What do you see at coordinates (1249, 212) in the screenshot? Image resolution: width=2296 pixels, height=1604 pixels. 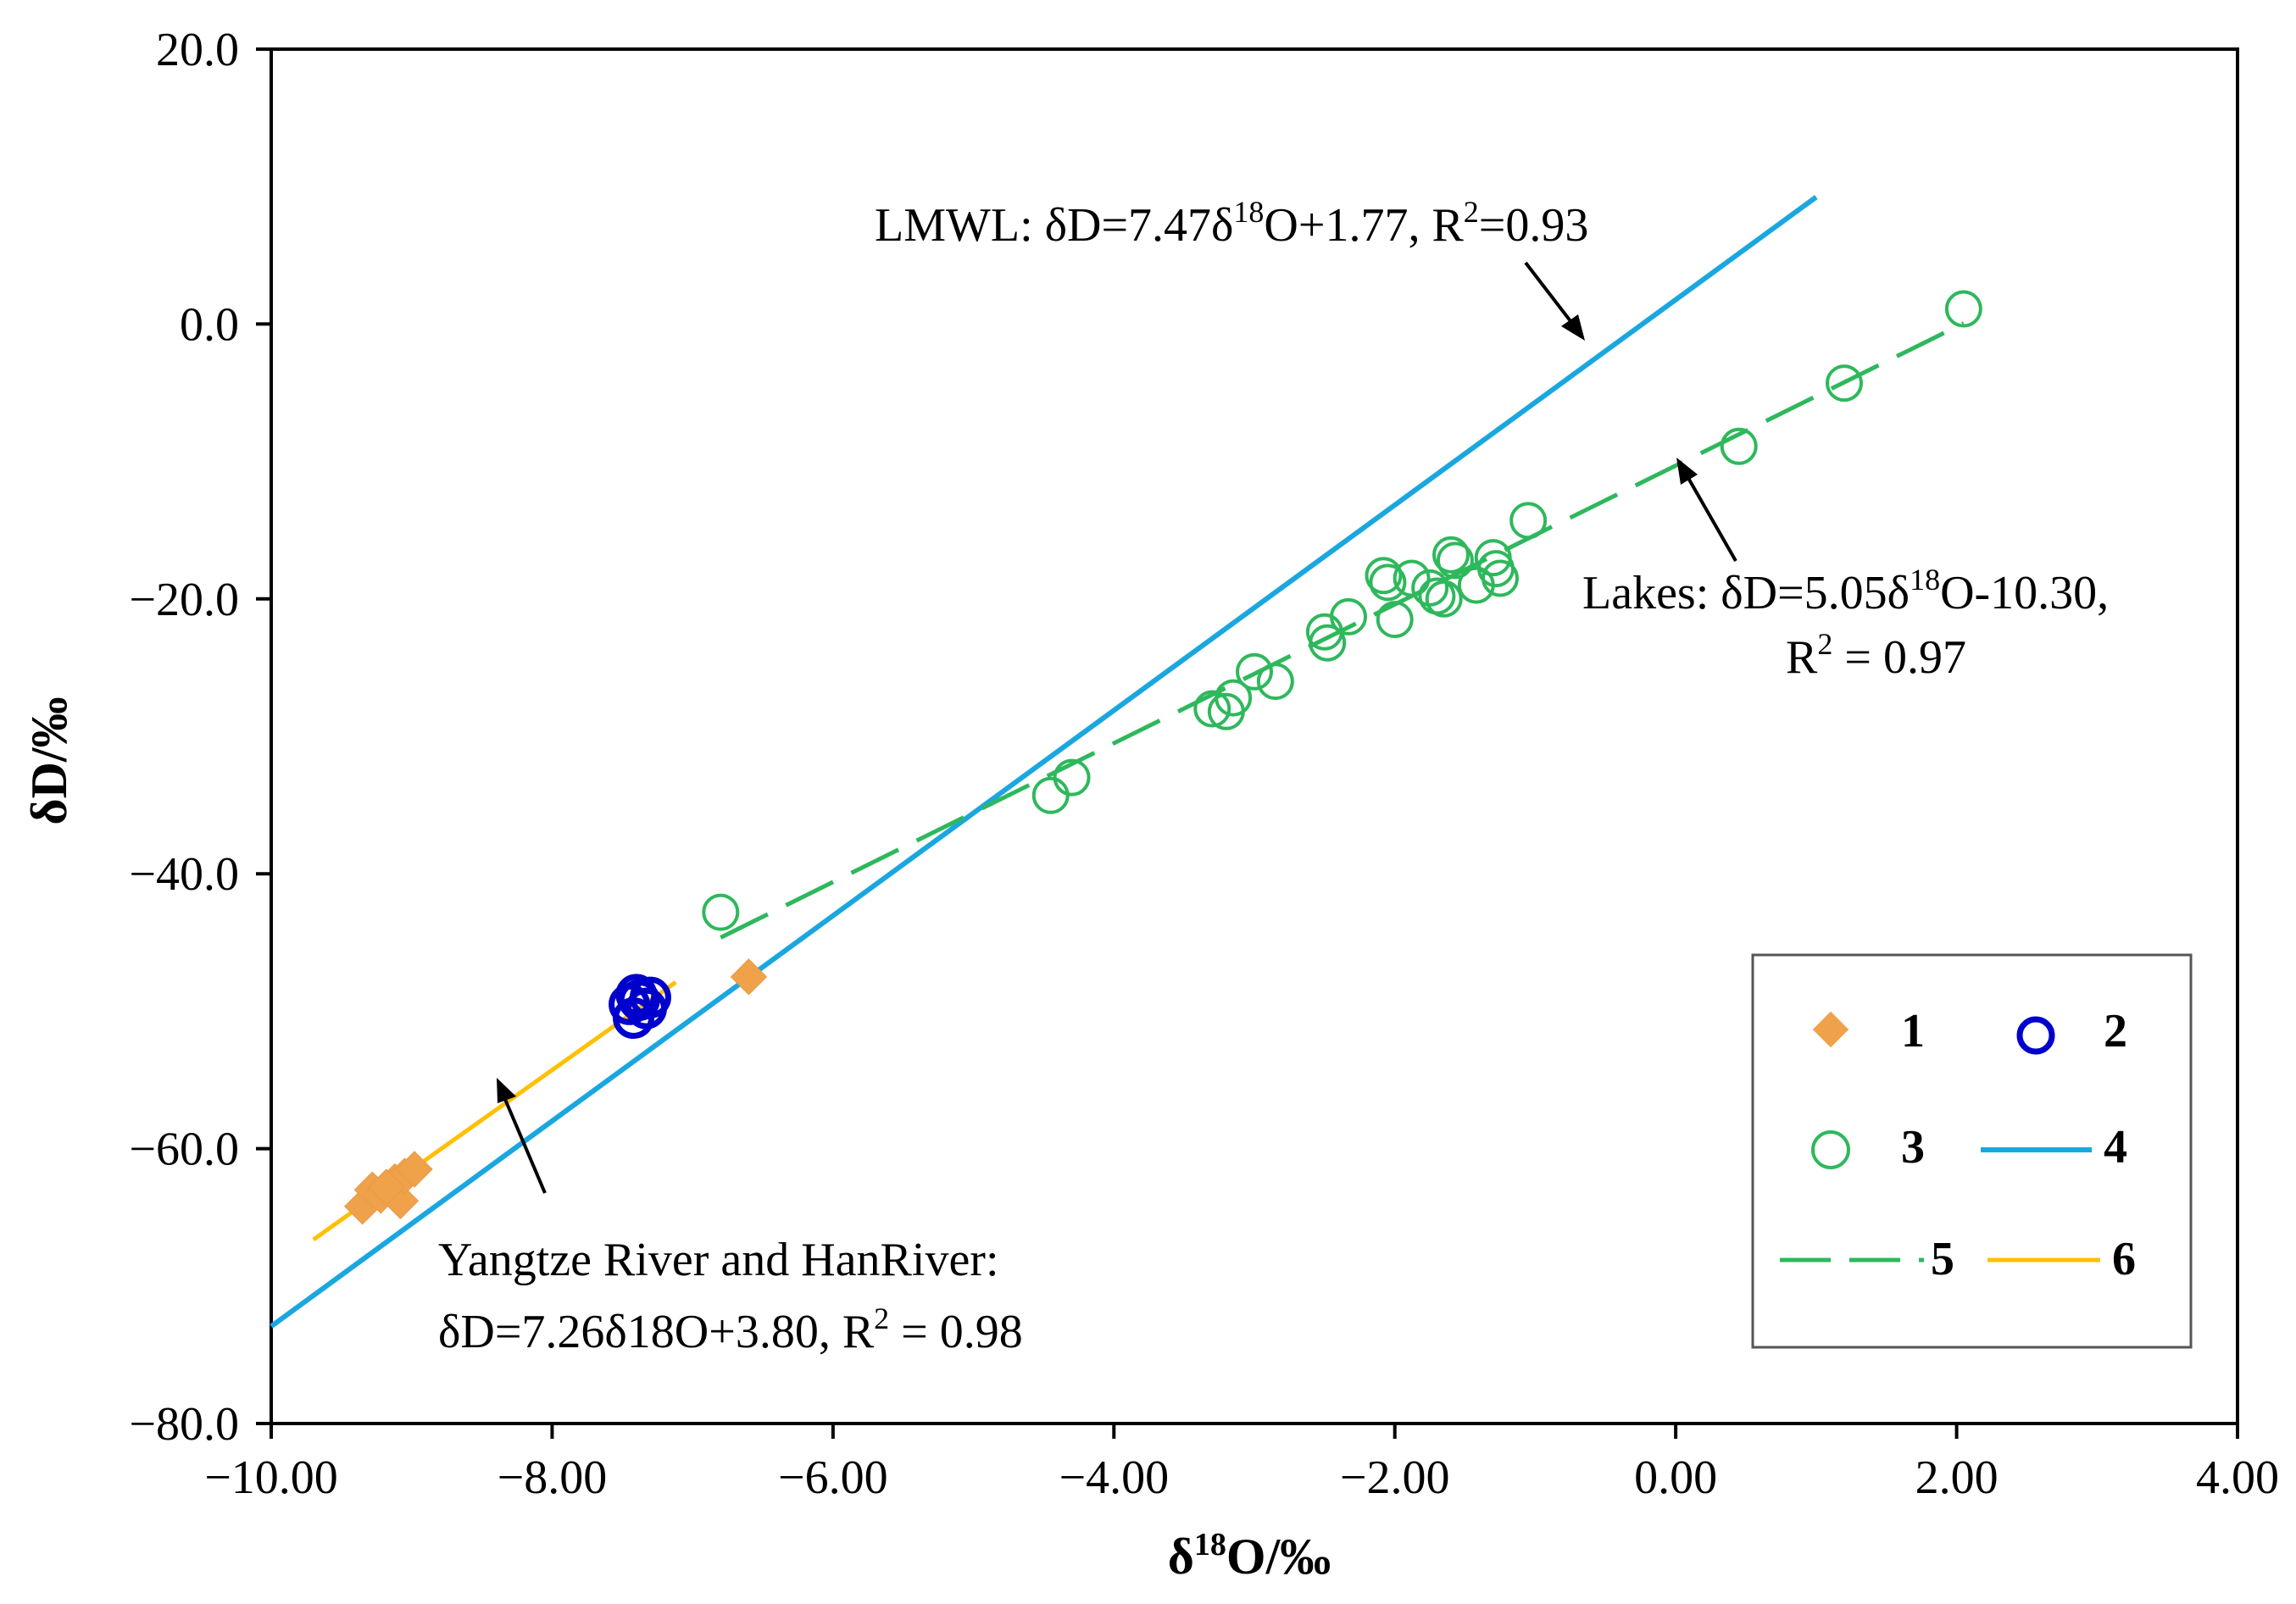 I see `lmwl-eq-sup18: 18` at bounding box center [1249, 212].